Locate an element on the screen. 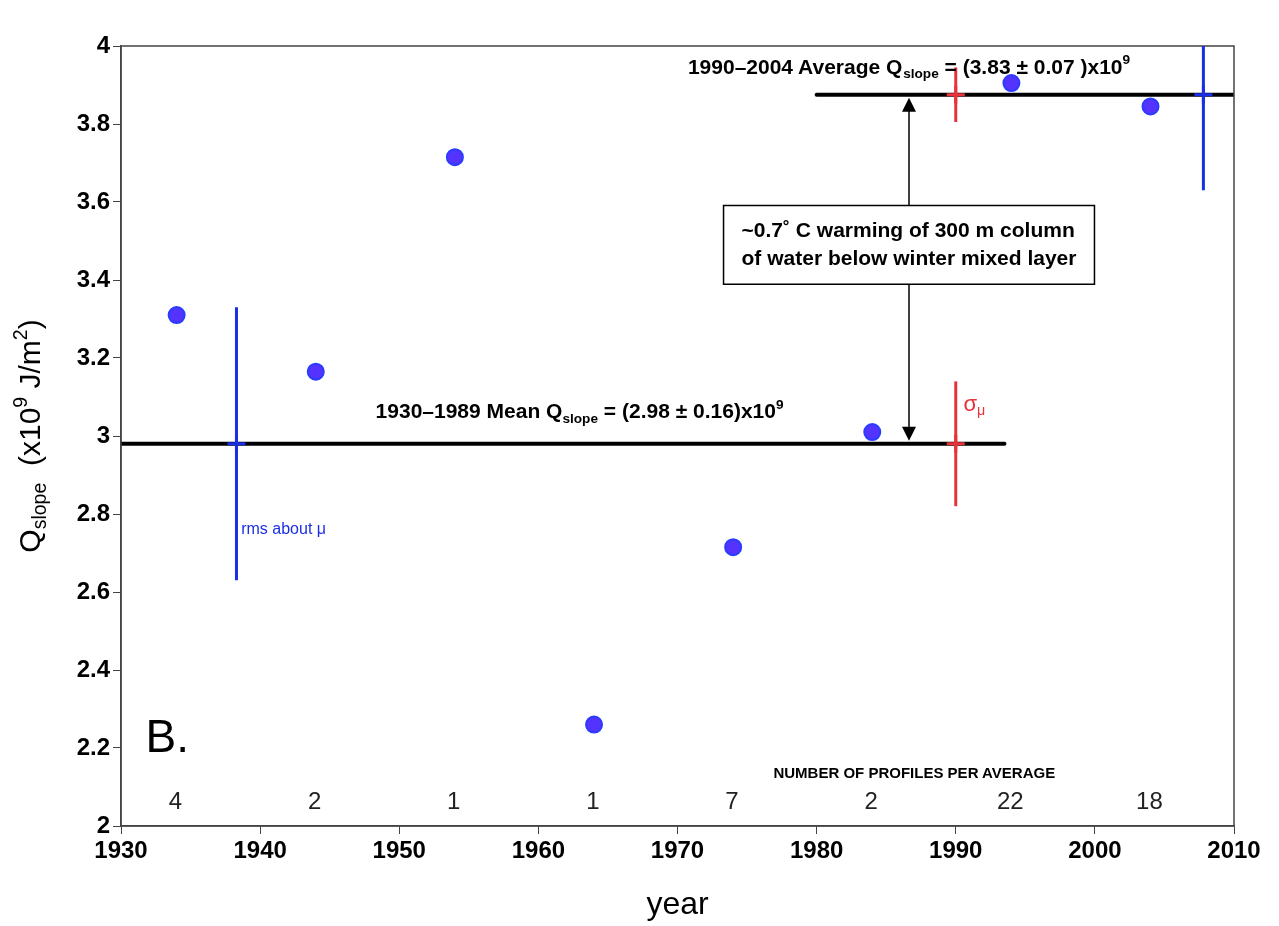  annotation: 18 is located at coordinates (1149, 801).